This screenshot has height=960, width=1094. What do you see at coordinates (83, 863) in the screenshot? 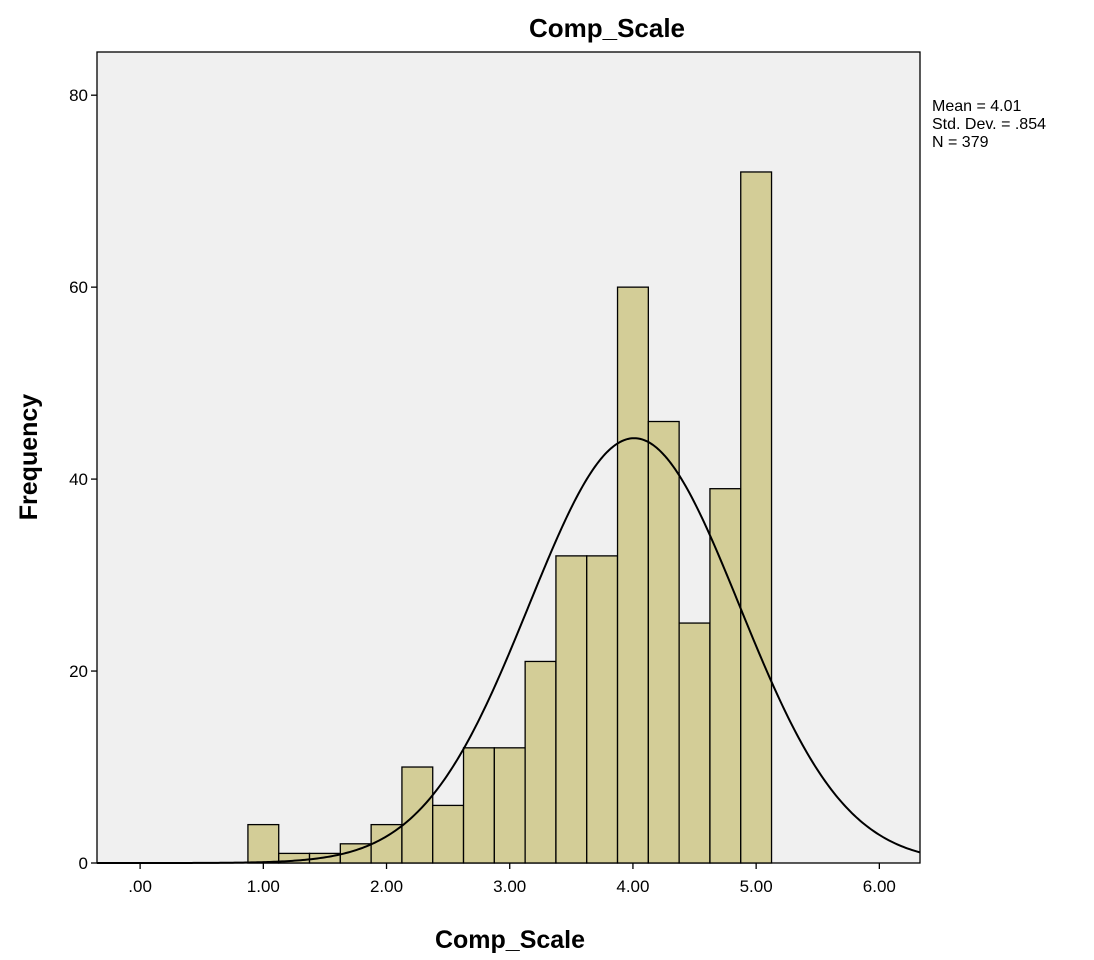
I see `y-tick-label: 0` at bounding box center [83, 863].